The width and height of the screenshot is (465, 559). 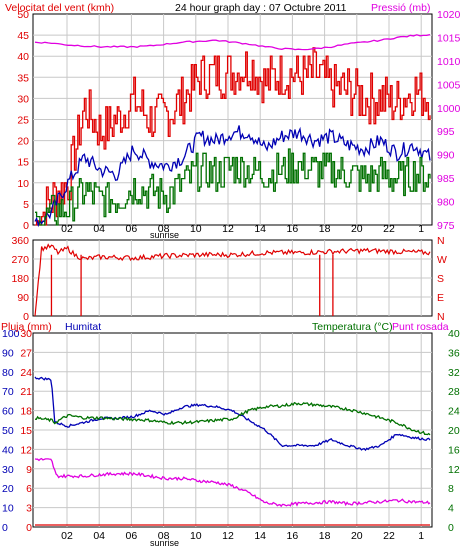 What do you see at coordinates (454, 450) in the screenshot?
I see `temperature-tick-label: 16` at bounding box center [454, 450].